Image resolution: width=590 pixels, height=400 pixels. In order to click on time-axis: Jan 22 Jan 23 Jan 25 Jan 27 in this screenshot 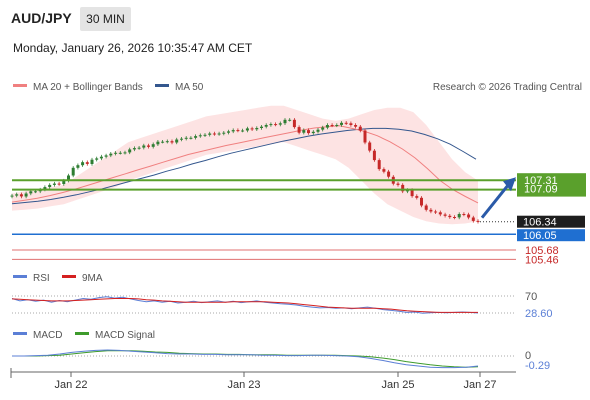, I will do `click(263, 379)`.